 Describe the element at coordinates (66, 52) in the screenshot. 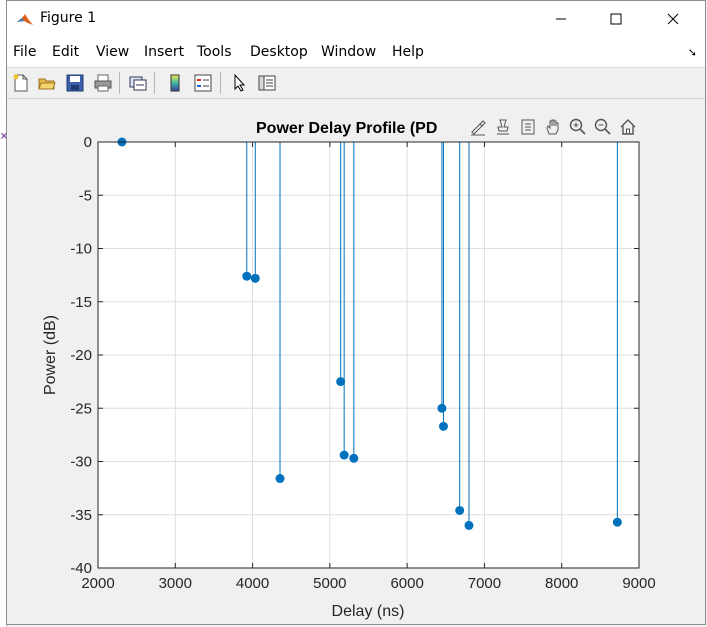

I see `menu-edit: Edit` at that location.